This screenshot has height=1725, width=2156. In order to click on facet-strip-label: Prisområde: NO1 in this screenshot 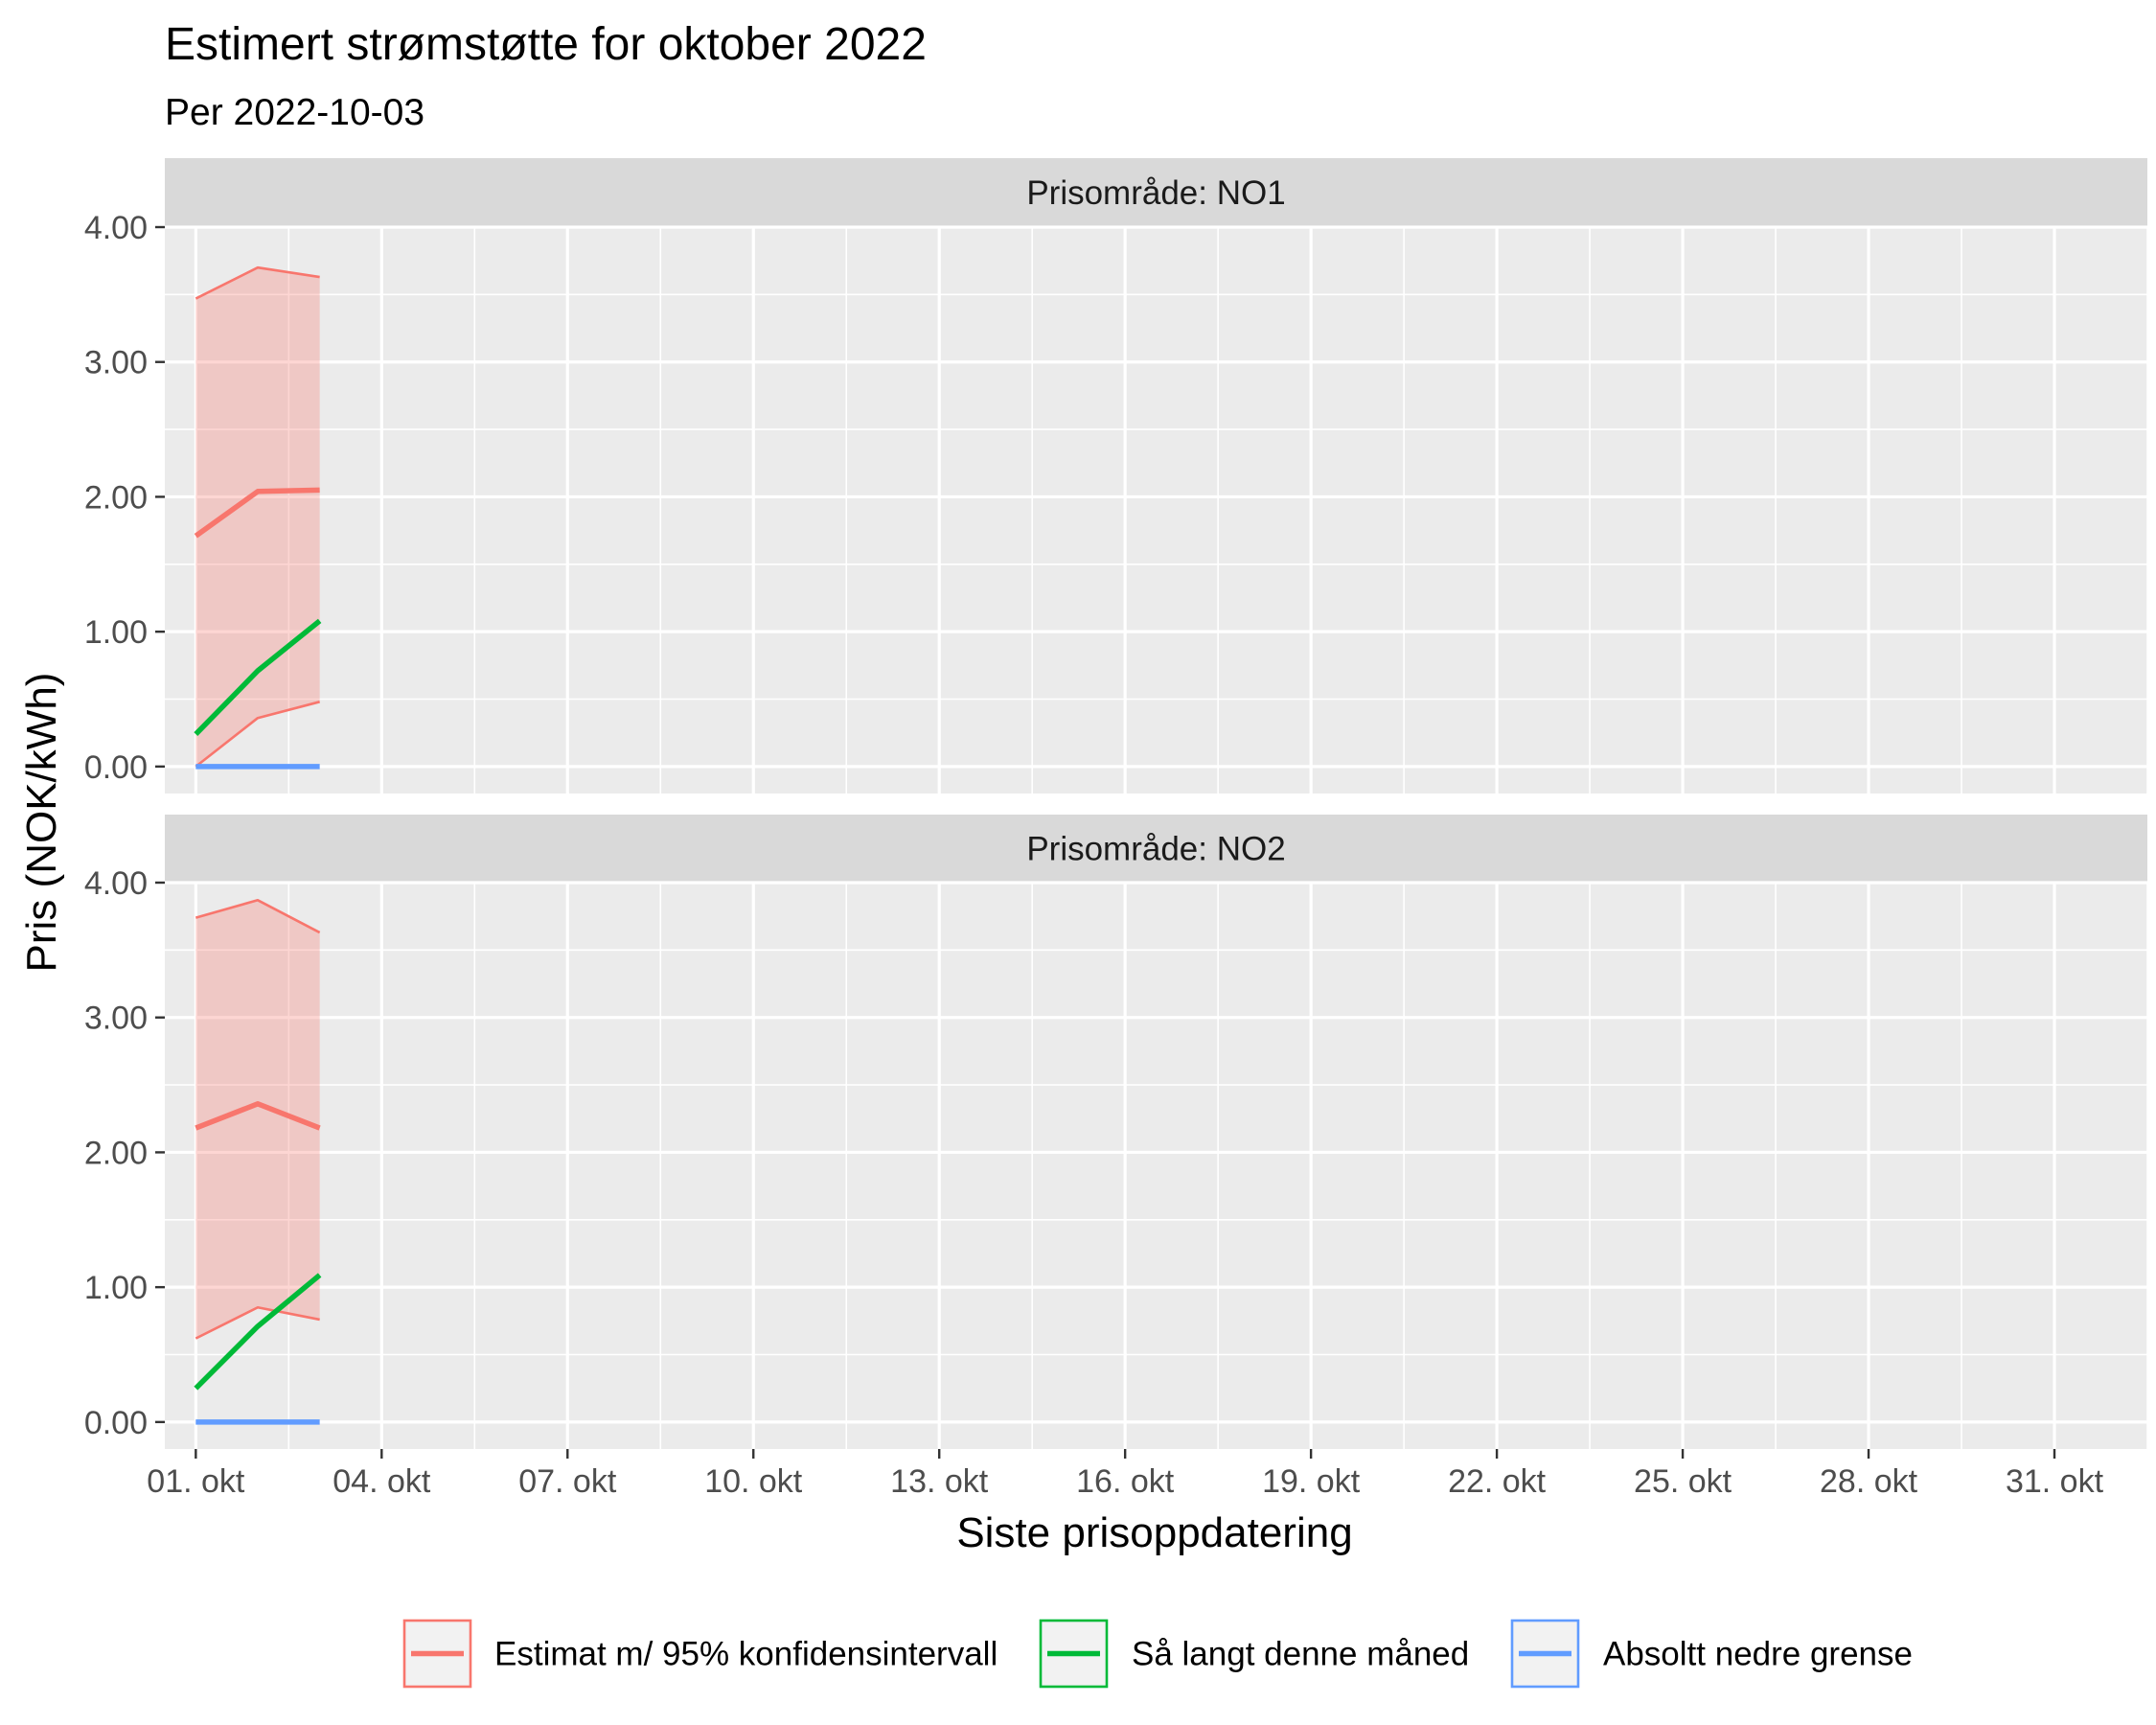, I will do `click(1155, 193)`.